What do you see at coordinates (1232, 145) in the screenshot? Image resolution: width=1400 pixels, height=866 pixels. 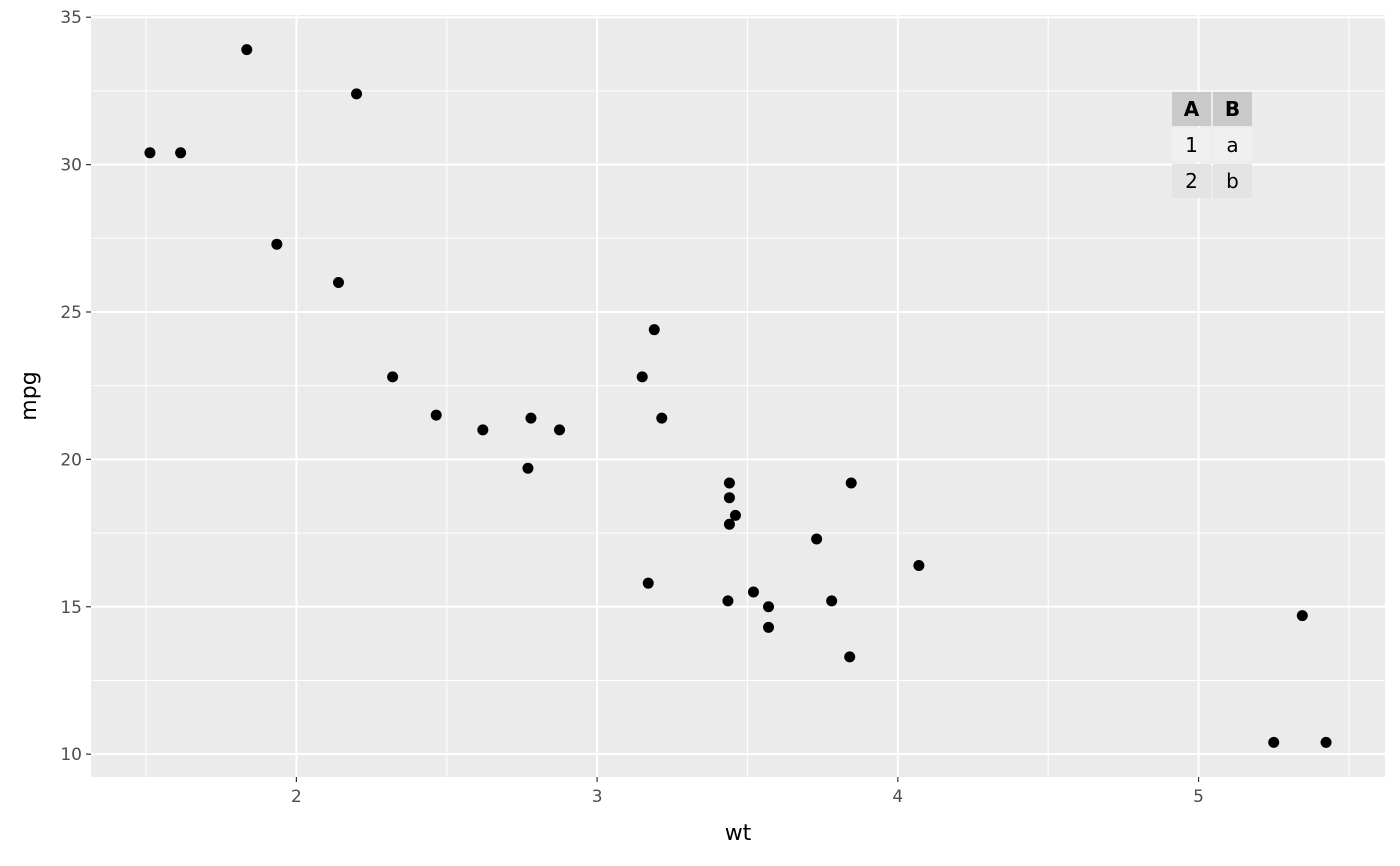 I see `table-cell: a` at bounding box center [1232, 145].